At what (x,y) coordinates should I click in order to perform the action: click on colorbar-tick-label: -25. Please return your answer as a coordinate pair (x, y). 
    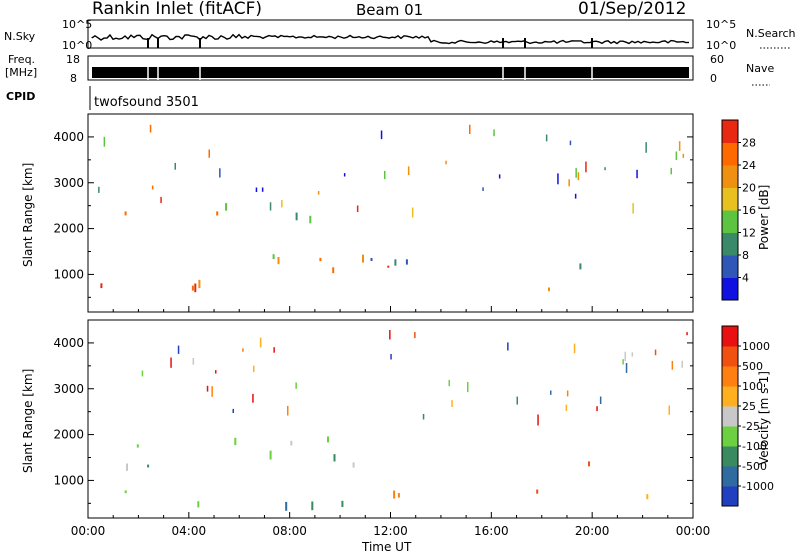
    Looking at the image, I should click on (751, 426).